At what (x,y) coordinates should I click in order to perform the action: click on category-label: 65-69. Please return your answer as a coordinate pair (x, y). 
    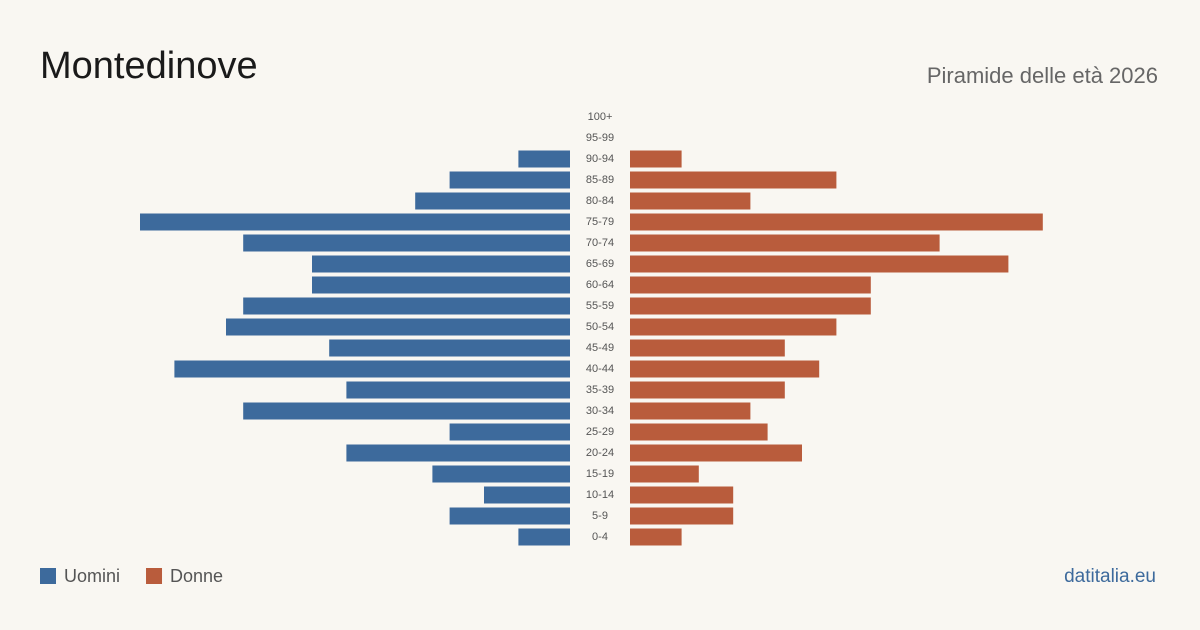
    Looking at the image, I should click on (600, 264).